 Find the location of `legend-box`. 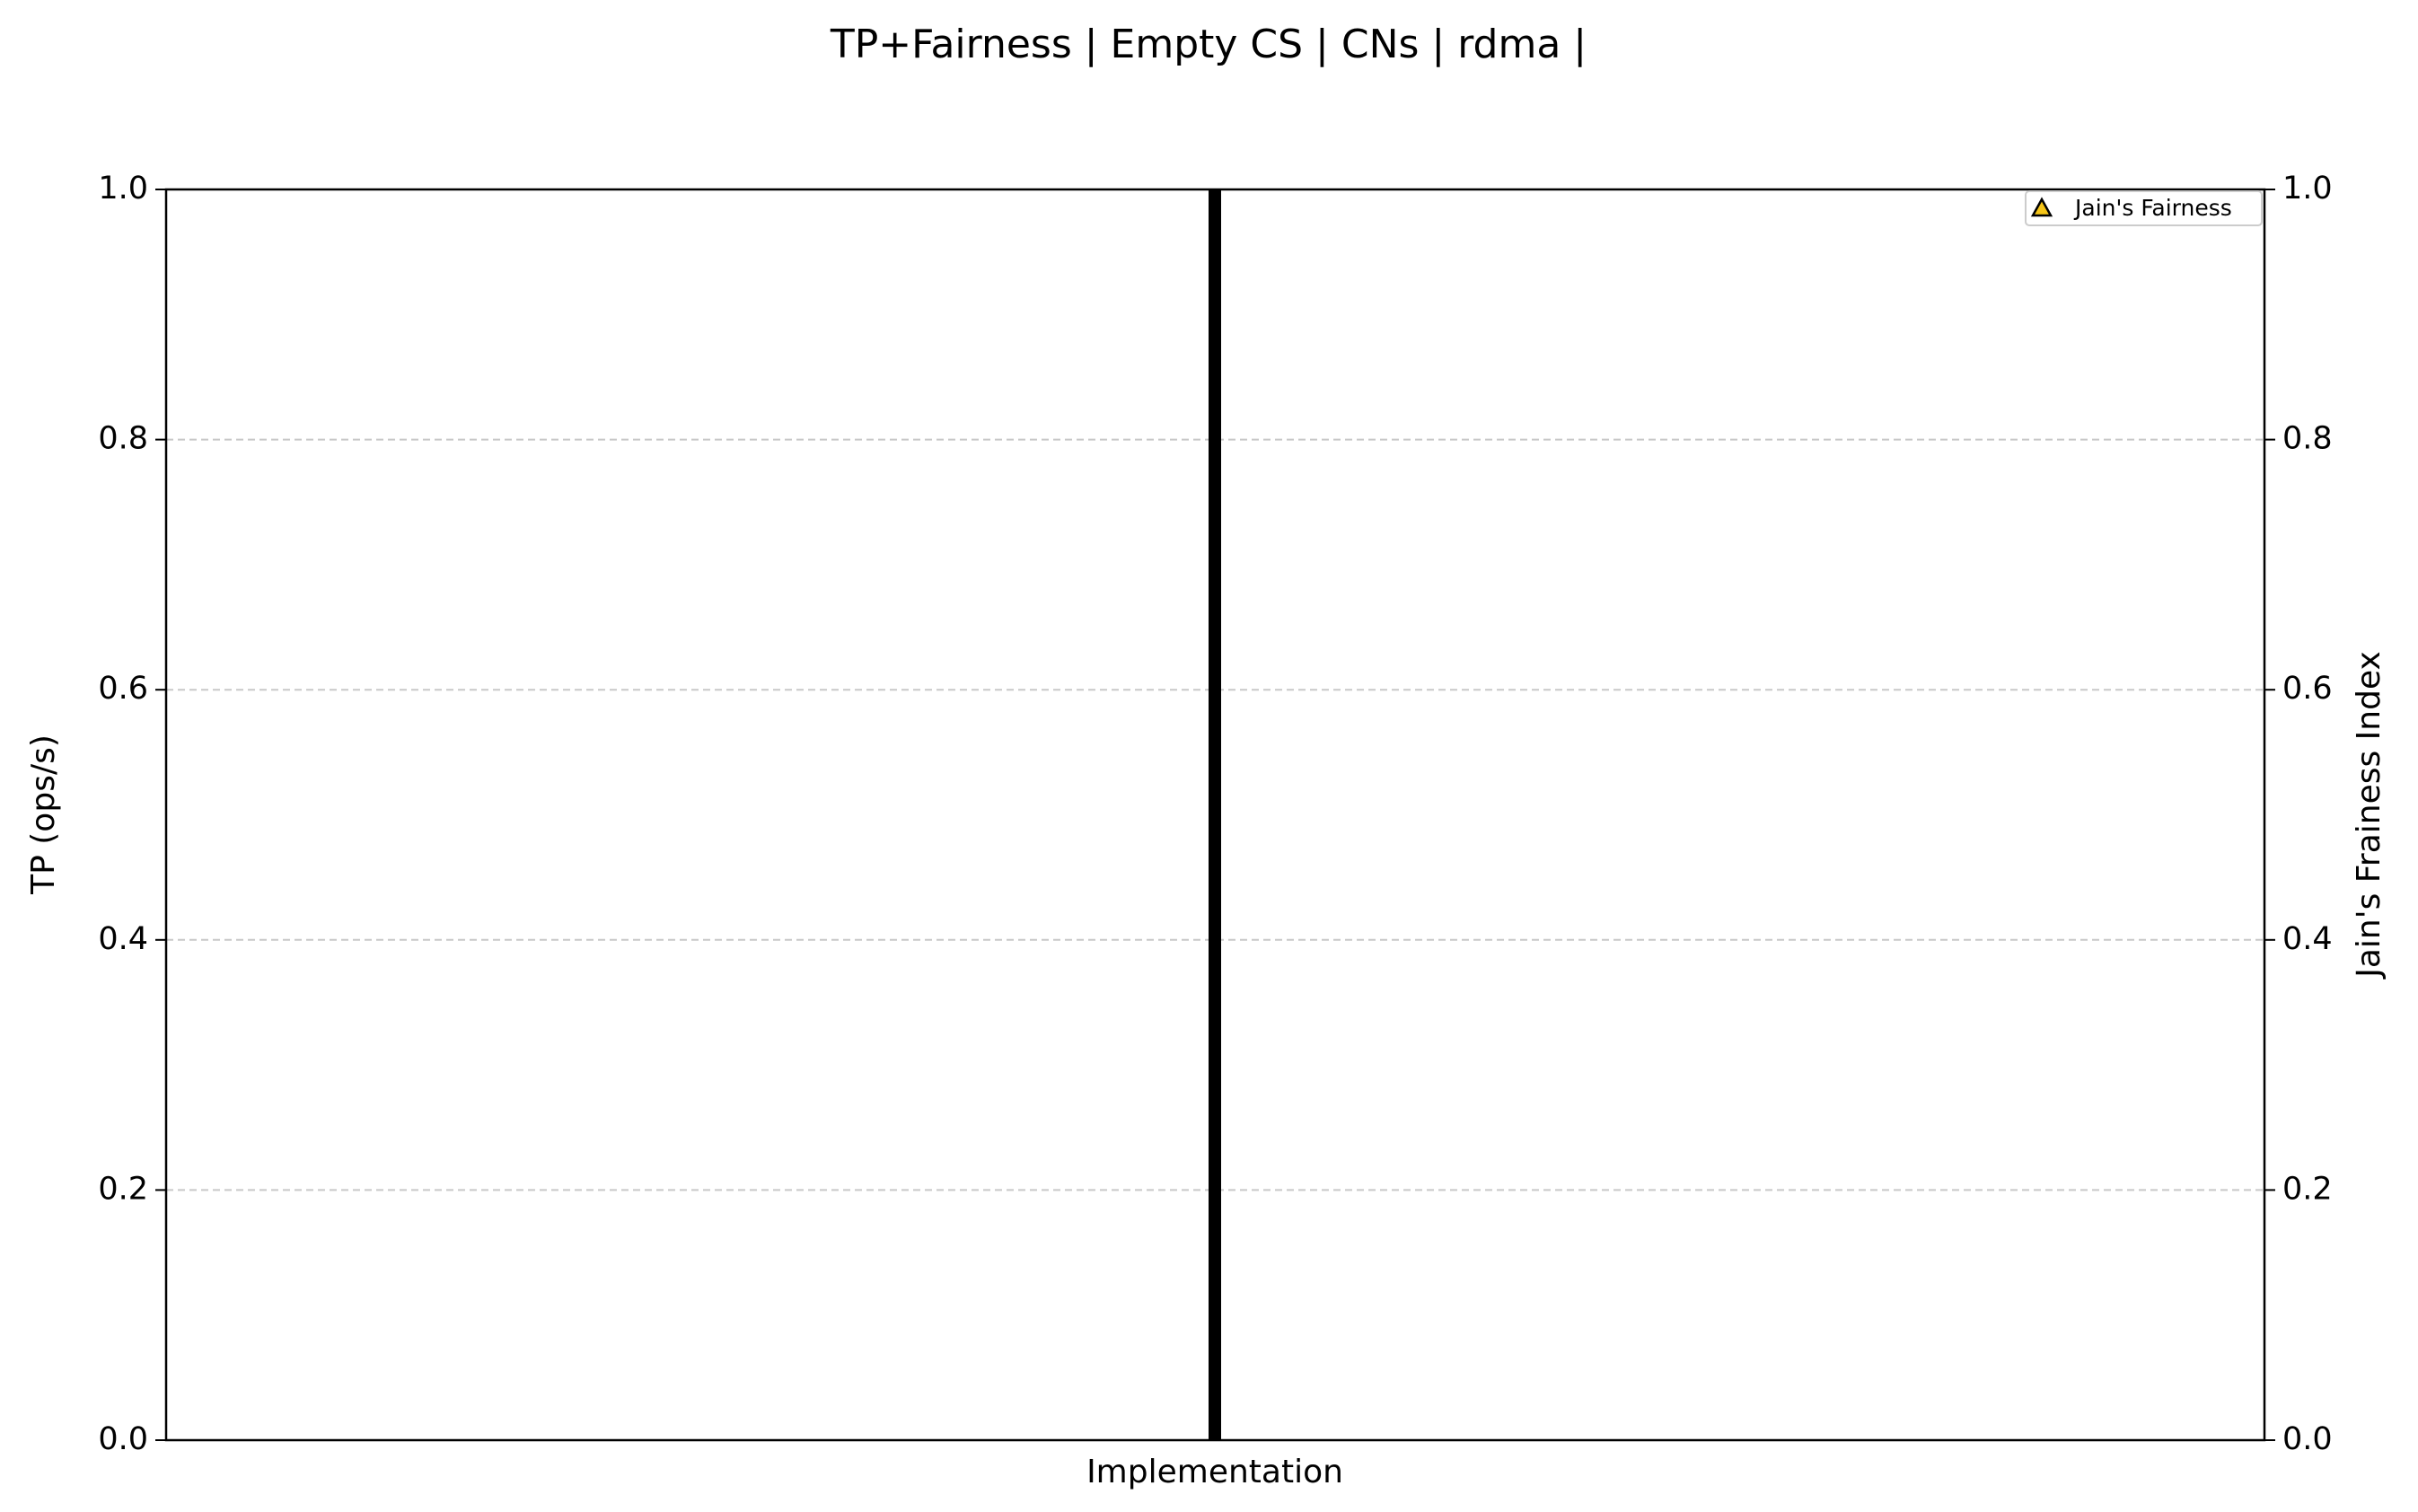

legend-box is located at coordinates (2144, 208).